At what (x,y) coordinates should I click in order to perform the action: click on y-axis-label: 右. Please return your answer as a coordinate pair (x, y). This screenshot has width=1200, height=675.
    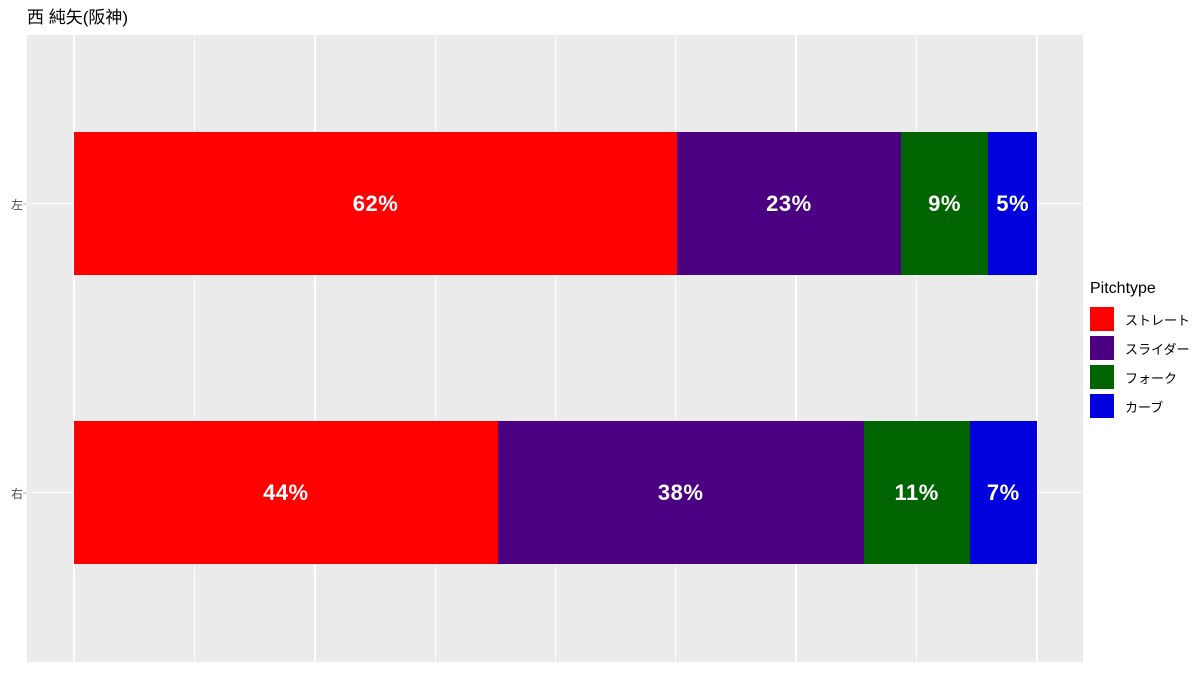
    Looking at the image, I should click on (16, 493).